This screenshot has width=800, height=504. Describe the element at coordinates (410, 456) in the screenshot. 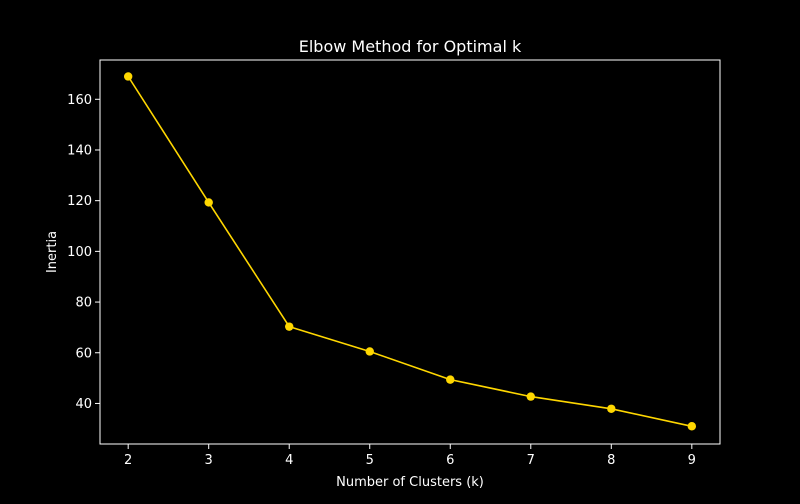

I see `x-axis-ticks: 2 3 4 5 6 7 8 9` at that location.